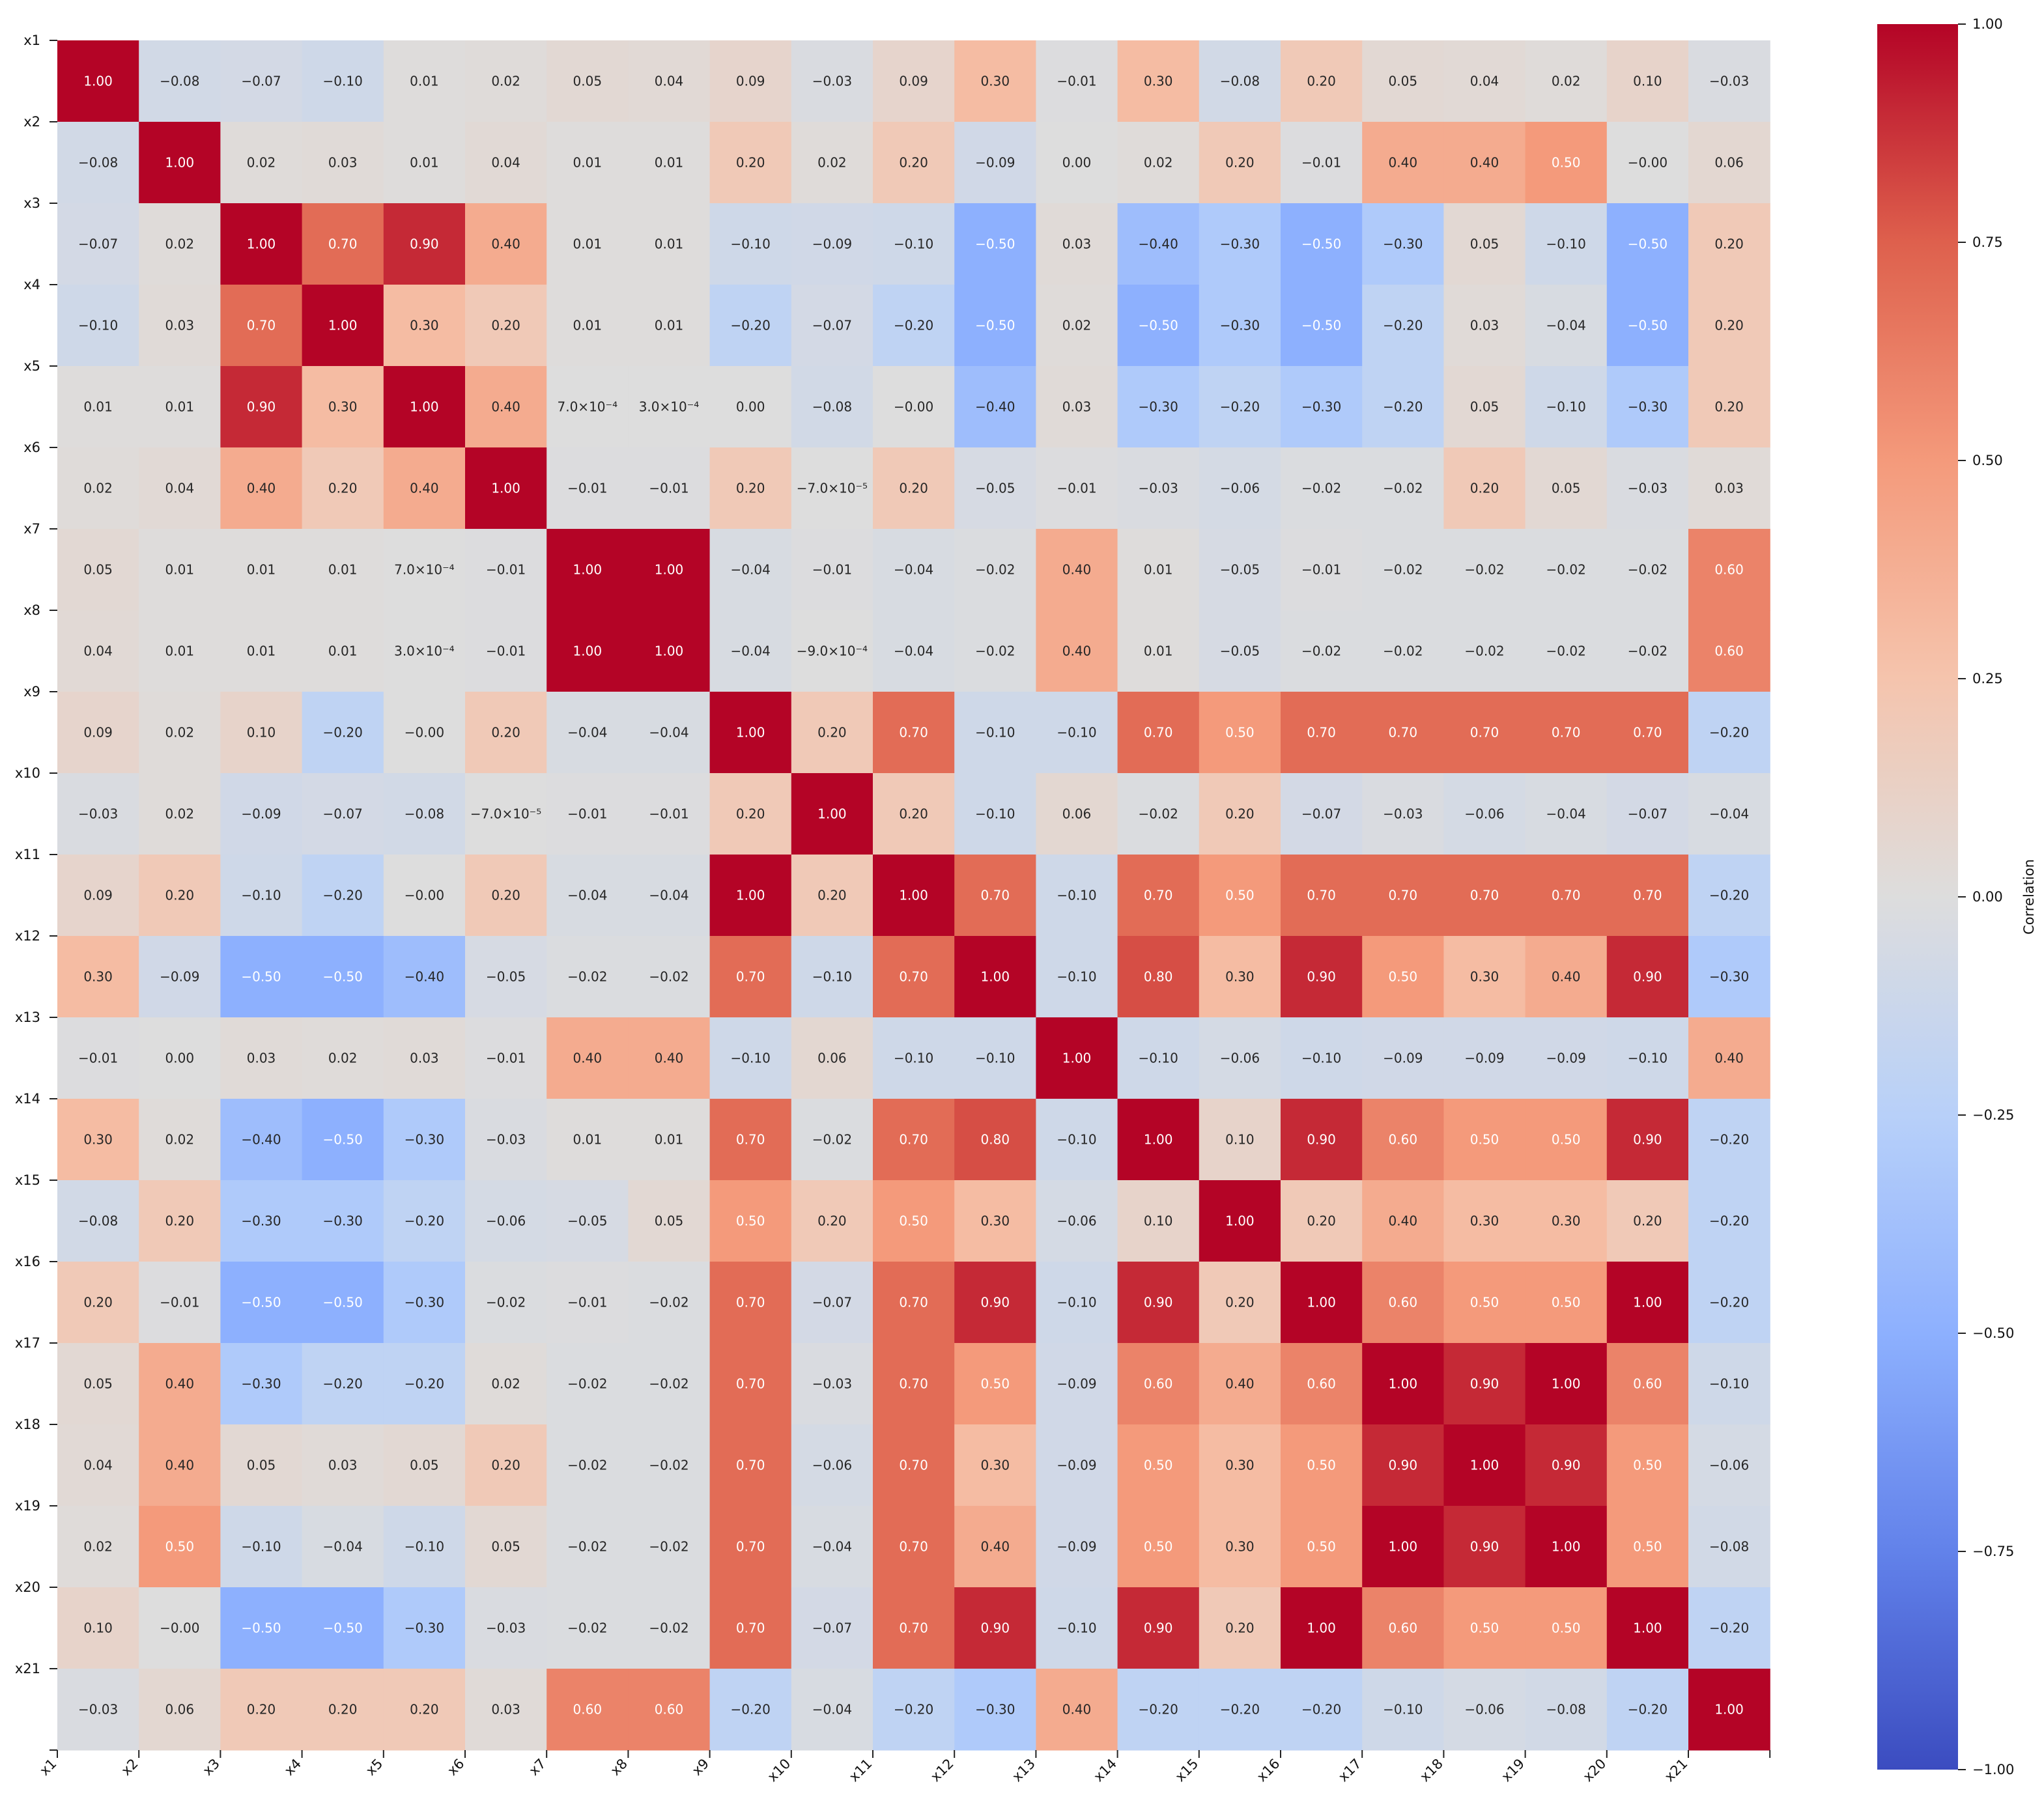  I want to click on cell-value-label: −0.30, so click(343, 1221).